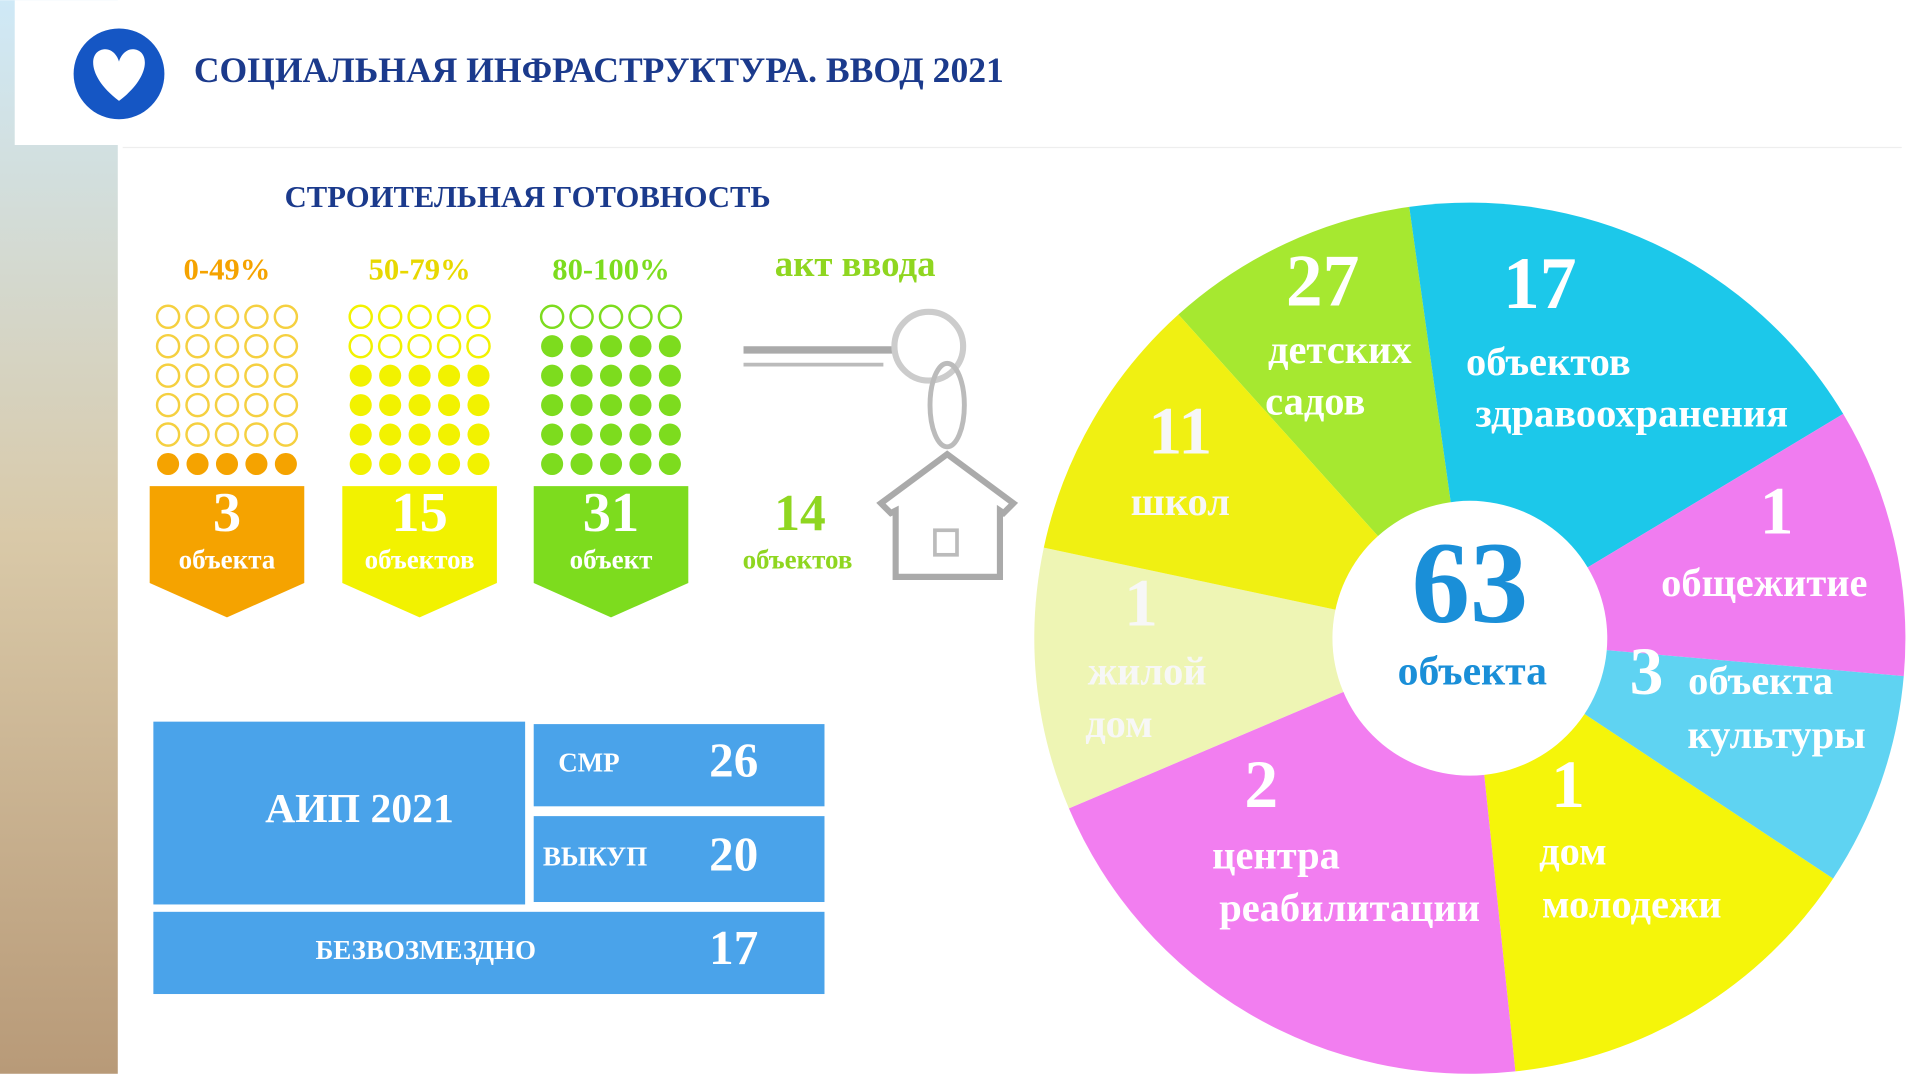 The image size is (1914, 1074). Describe the element at coordinates (881, 411) in the screenshot. I see `act-group: акт ввода 14 объектов` at that location.